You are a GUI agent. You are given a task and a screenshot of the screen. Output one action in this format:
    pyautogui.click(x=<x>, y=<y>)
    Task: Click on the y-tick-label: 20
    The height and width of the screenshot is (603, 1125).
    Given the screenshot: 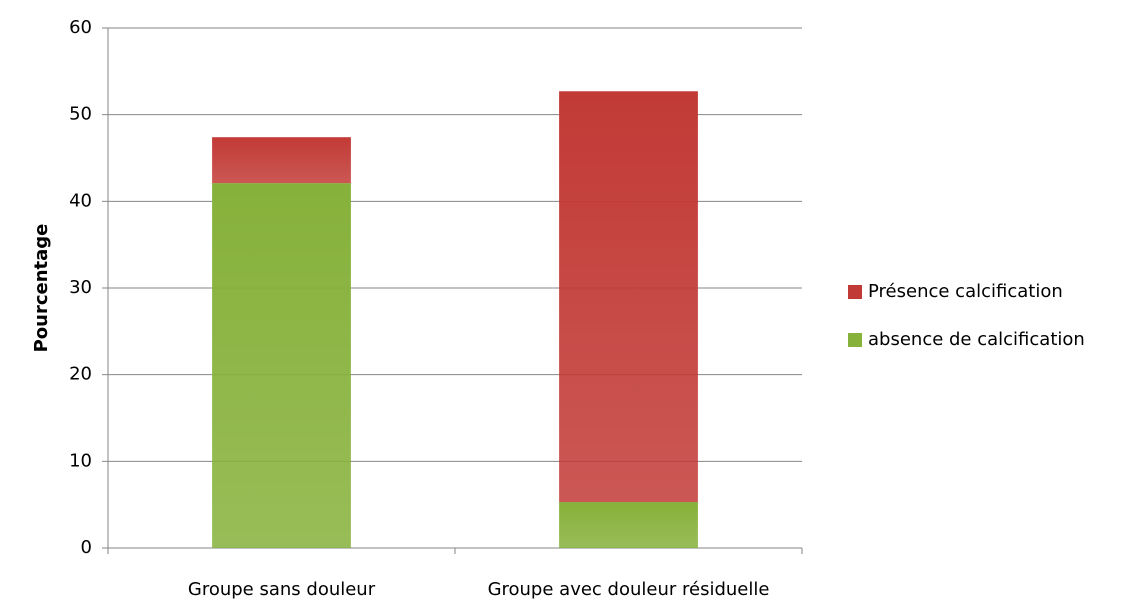 What is the action you would take?
    pyautogui.click(x=80, y=374)
    